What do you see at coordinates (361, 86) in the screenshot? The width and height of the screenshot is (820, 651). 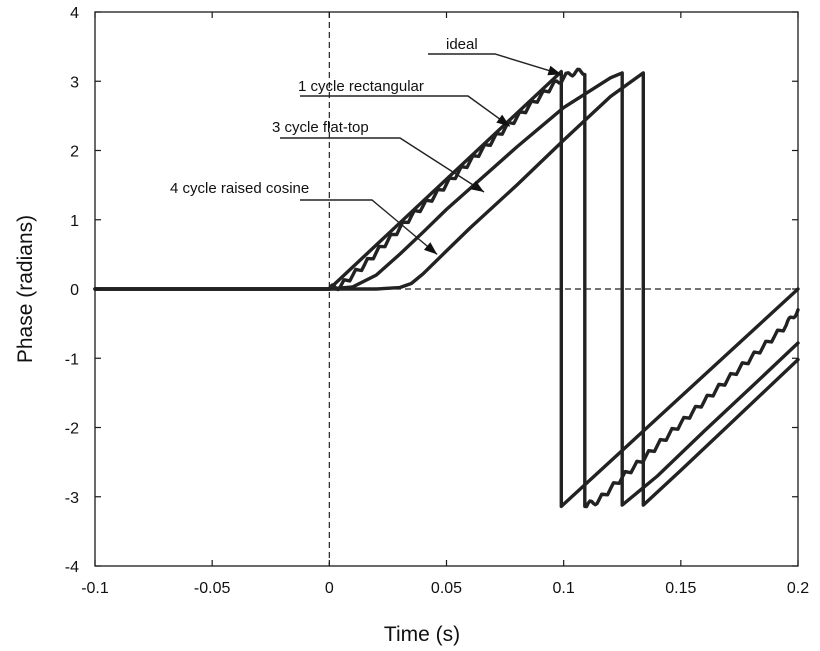 I see `annotation-1-cycle-rectangular: 1 cycle rectangular` at bounding box center [361, 86].